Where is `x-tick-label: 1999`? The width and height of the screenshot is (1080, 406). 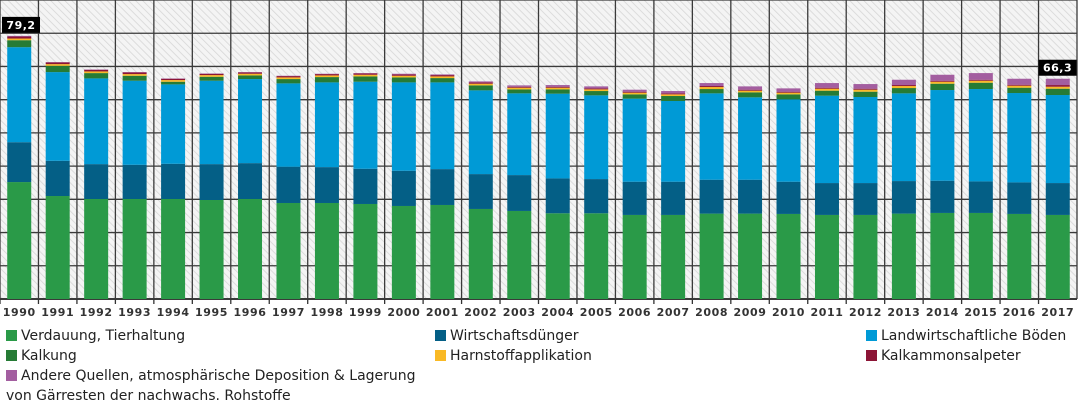
x-tick-label: 1999 is located at coordinates (365, 312).